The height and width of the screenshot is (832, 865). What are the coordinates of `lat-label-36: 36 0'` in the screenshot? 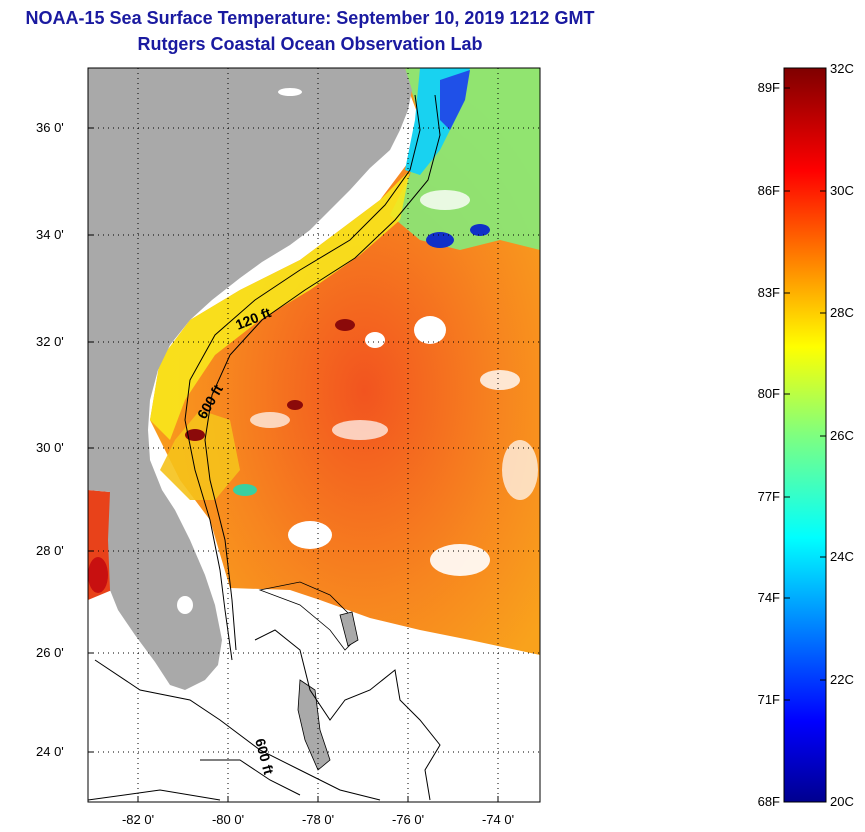 It's located at (50, 127).